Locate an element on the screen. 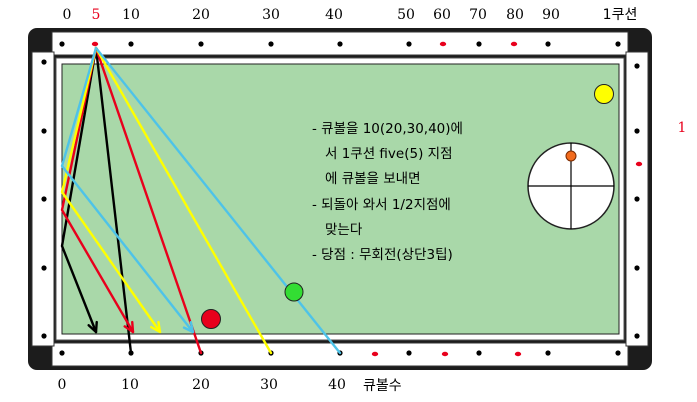 The image size is (697, 402). note-line-4: - 되돌아 와서 1/2지점에 is located at coordinates (381, 205).